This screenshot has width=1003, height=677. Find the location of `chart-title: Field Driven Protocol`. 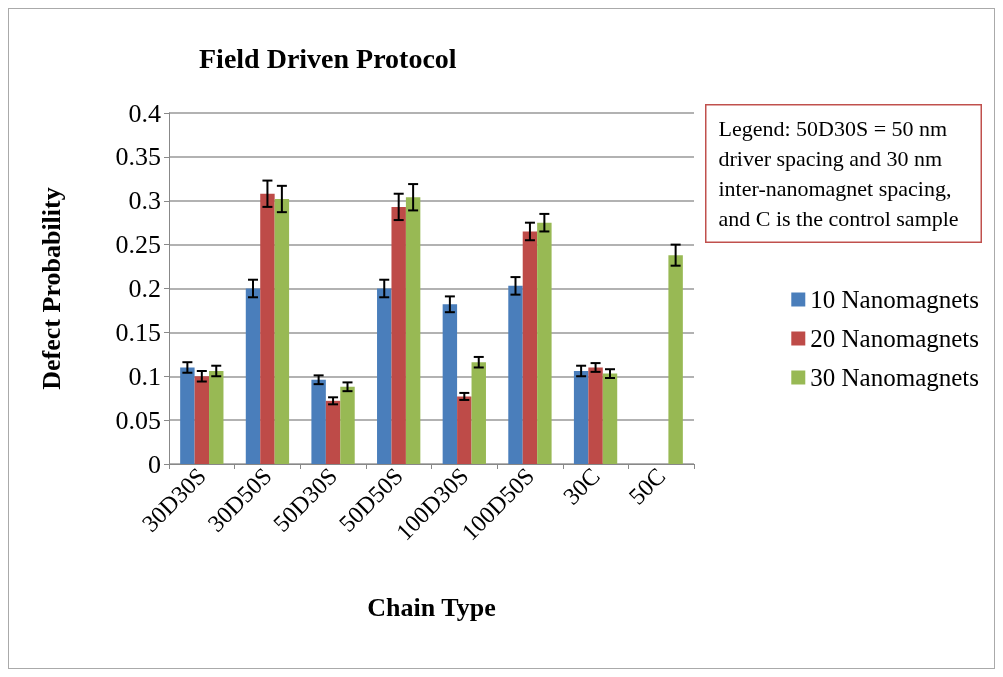

chart-title: Field Driven Protocol is located at coordinates (328, 58).